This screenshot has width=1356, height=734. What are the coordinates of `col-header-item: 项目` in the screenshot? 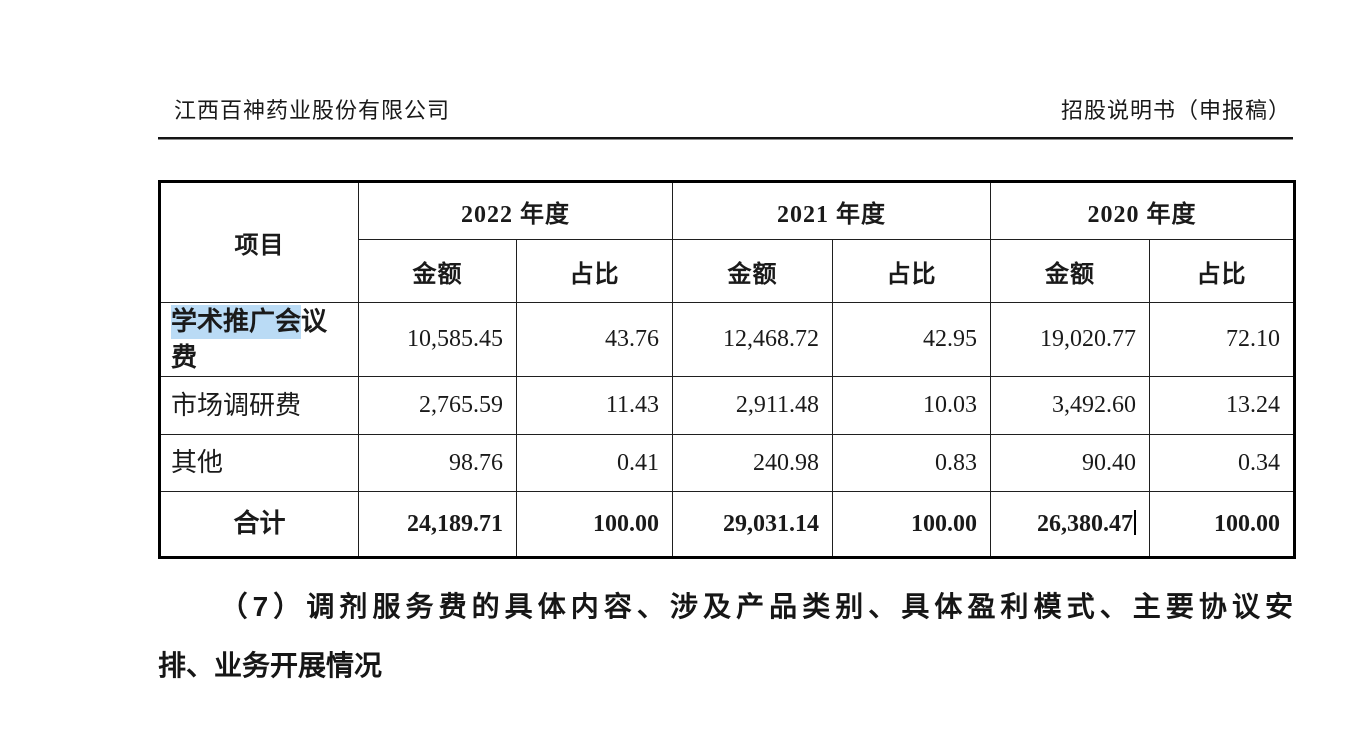 It's located at (259, 242).